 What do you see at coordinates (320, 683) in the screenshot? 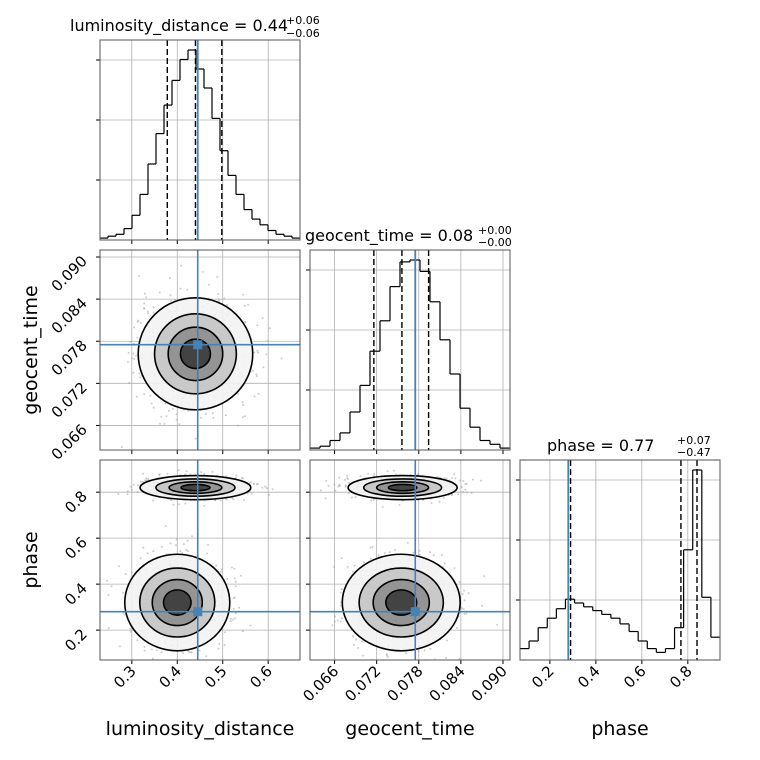
I see `xtick-label: 0.066` at bounding box center [320, 683].